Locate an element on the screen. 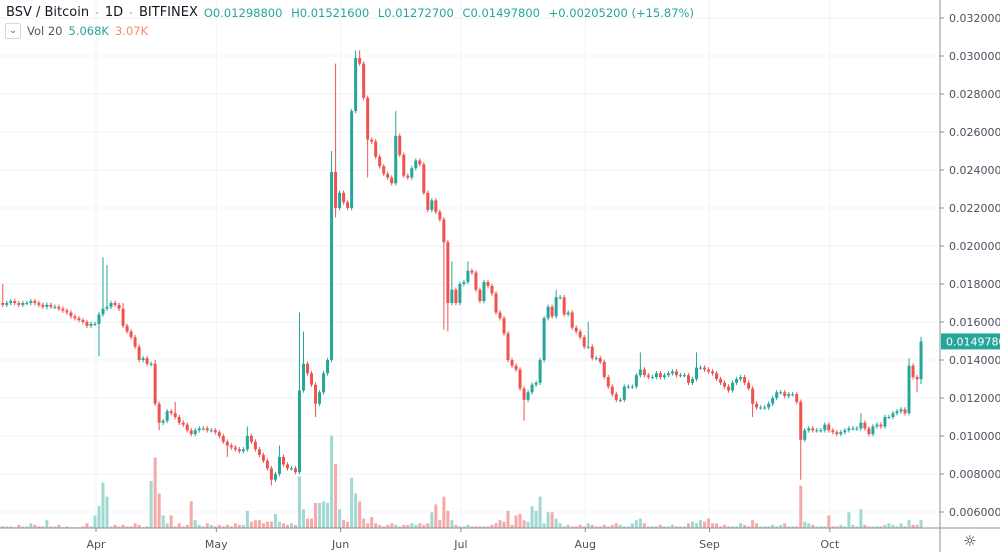 The image size is (1000, 552). gear-icon: ☼ is located at coordinates (970, 541).